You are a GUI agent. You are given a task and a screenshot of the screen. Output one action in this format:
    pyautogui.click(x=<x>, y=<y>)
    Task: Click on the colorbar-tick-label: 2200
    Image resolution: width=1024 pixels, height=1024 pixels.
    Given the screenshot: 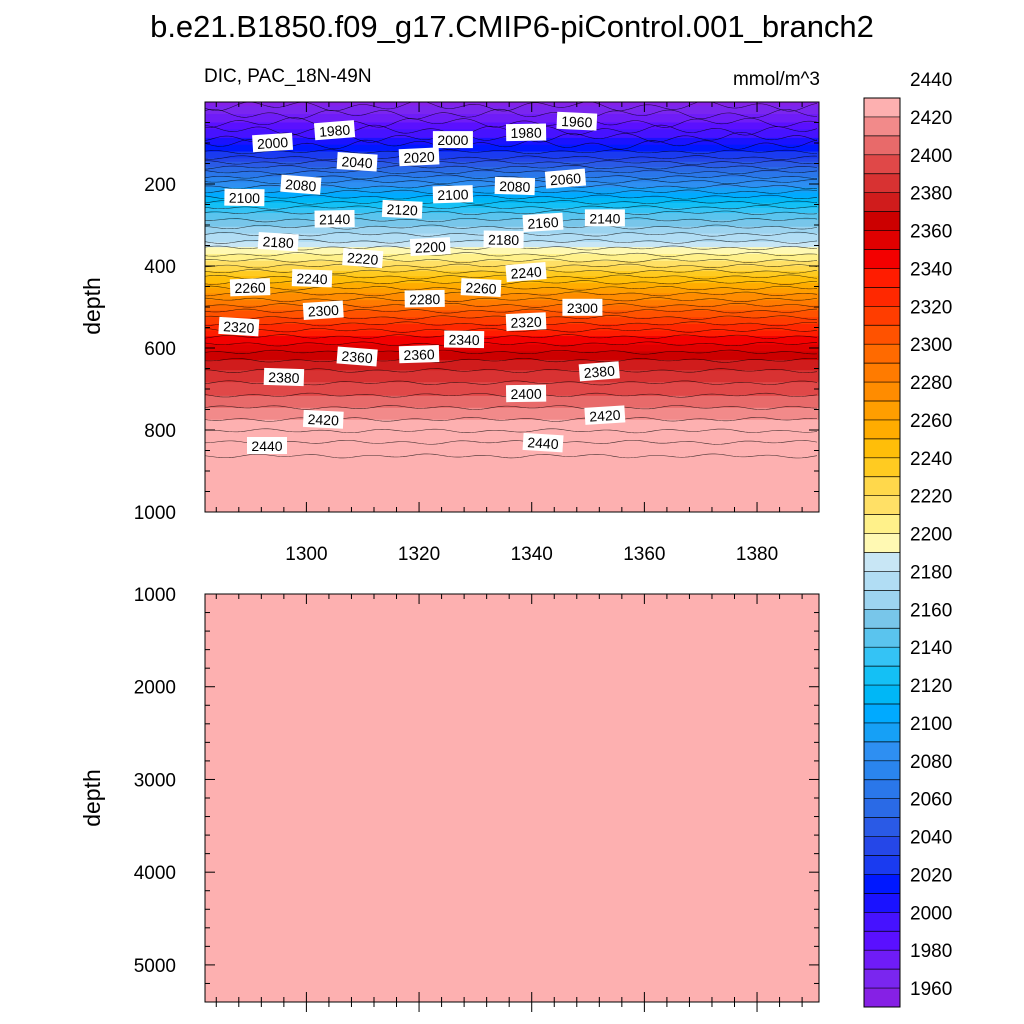 What is the action you would take?
    pyautogui.click(x=931, y=535)
    